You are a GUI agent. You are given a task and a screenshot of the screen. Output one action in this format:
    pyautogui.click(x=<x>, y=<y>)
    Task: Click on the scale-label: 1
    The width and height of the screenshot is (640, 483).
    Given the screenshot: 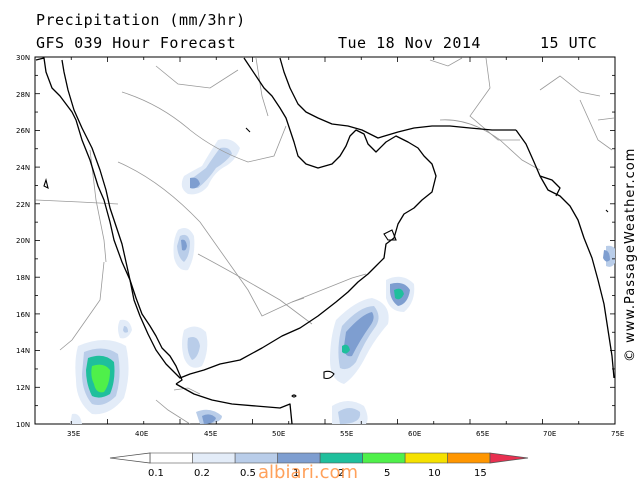 What is the action you would take?
    pyautogui.click(x=296, y=473)
    